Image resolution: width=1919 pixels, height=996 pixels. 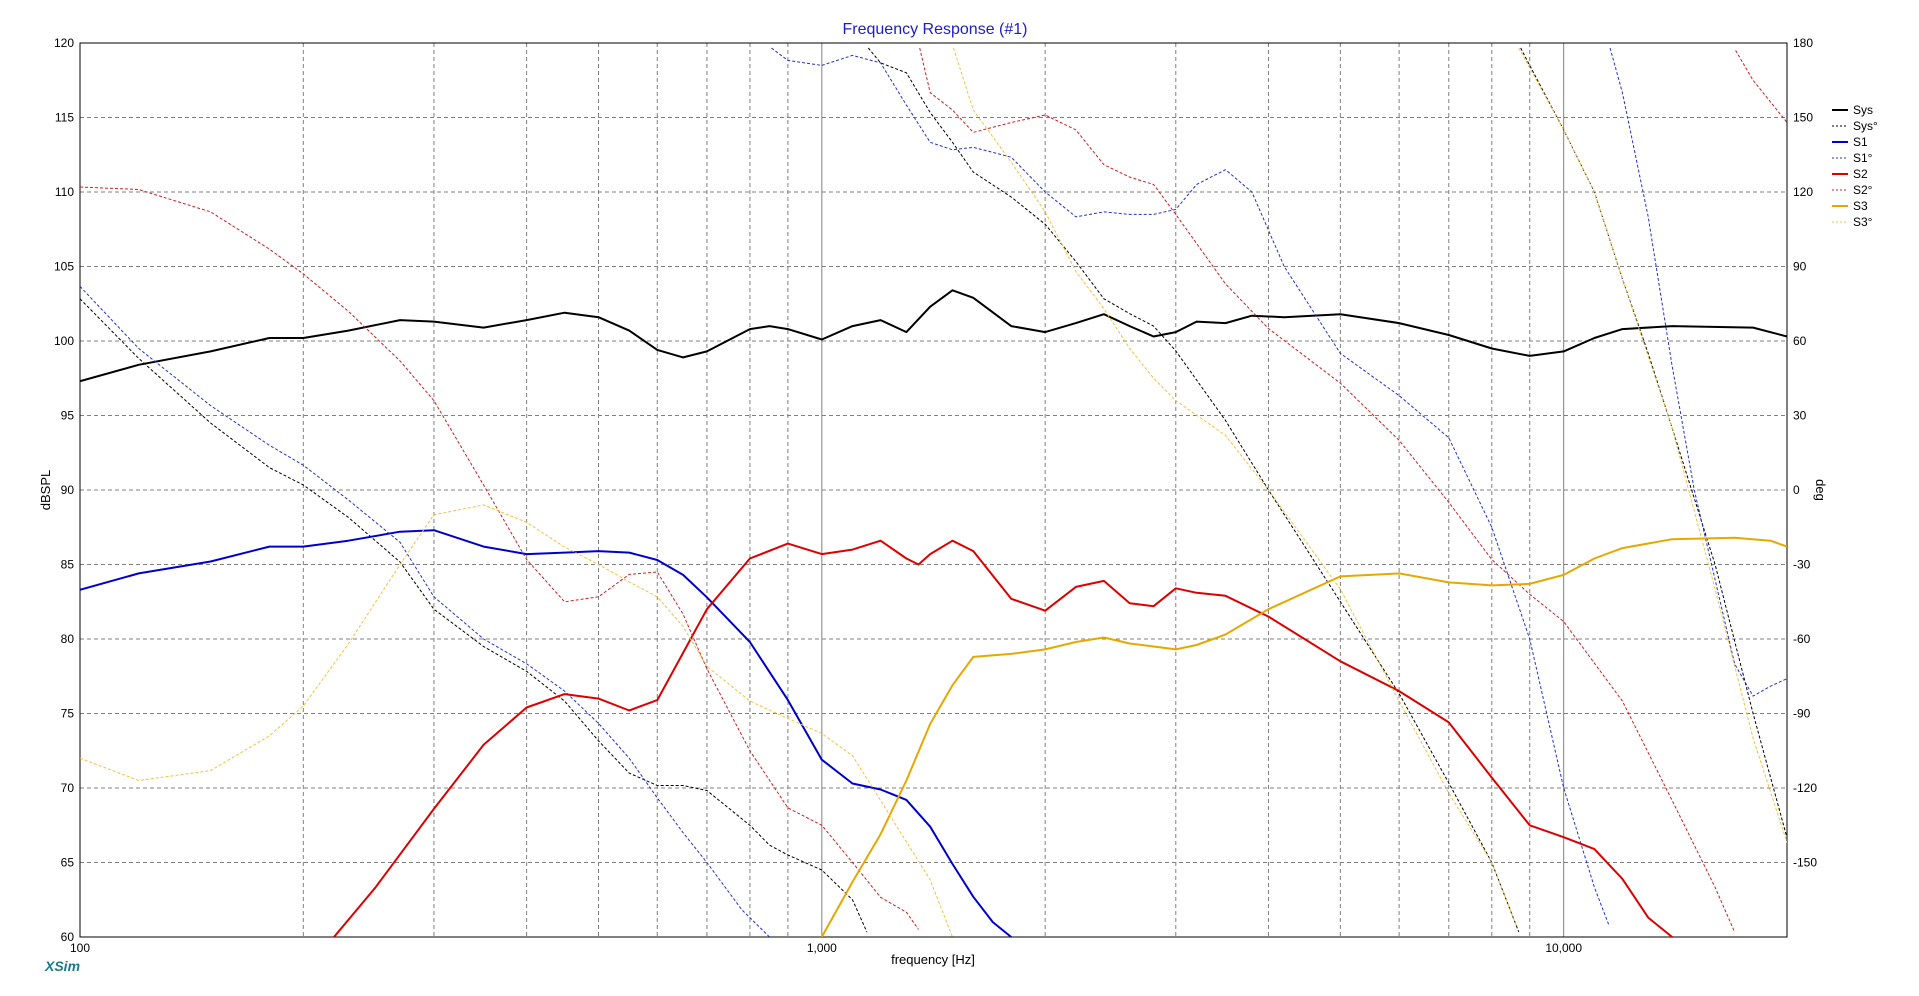 What do you see at coordinates (68, 714) in the screenshot?
I see `y-tick-label: 75` at bounding box center [68, 714].